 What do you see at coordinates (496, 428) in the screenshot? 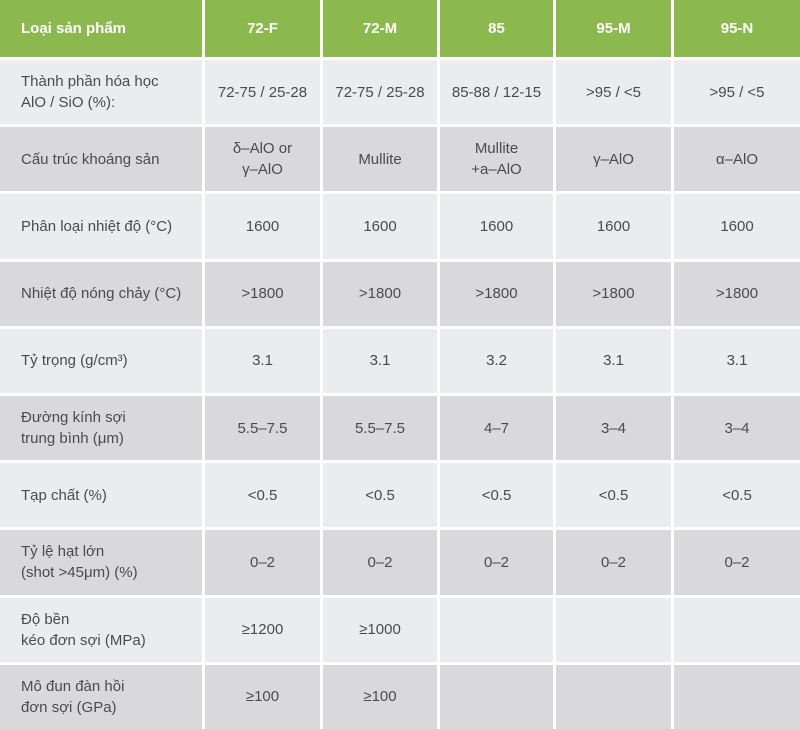
I see `table-cell: 4–7` at bounding box center [496, 428].